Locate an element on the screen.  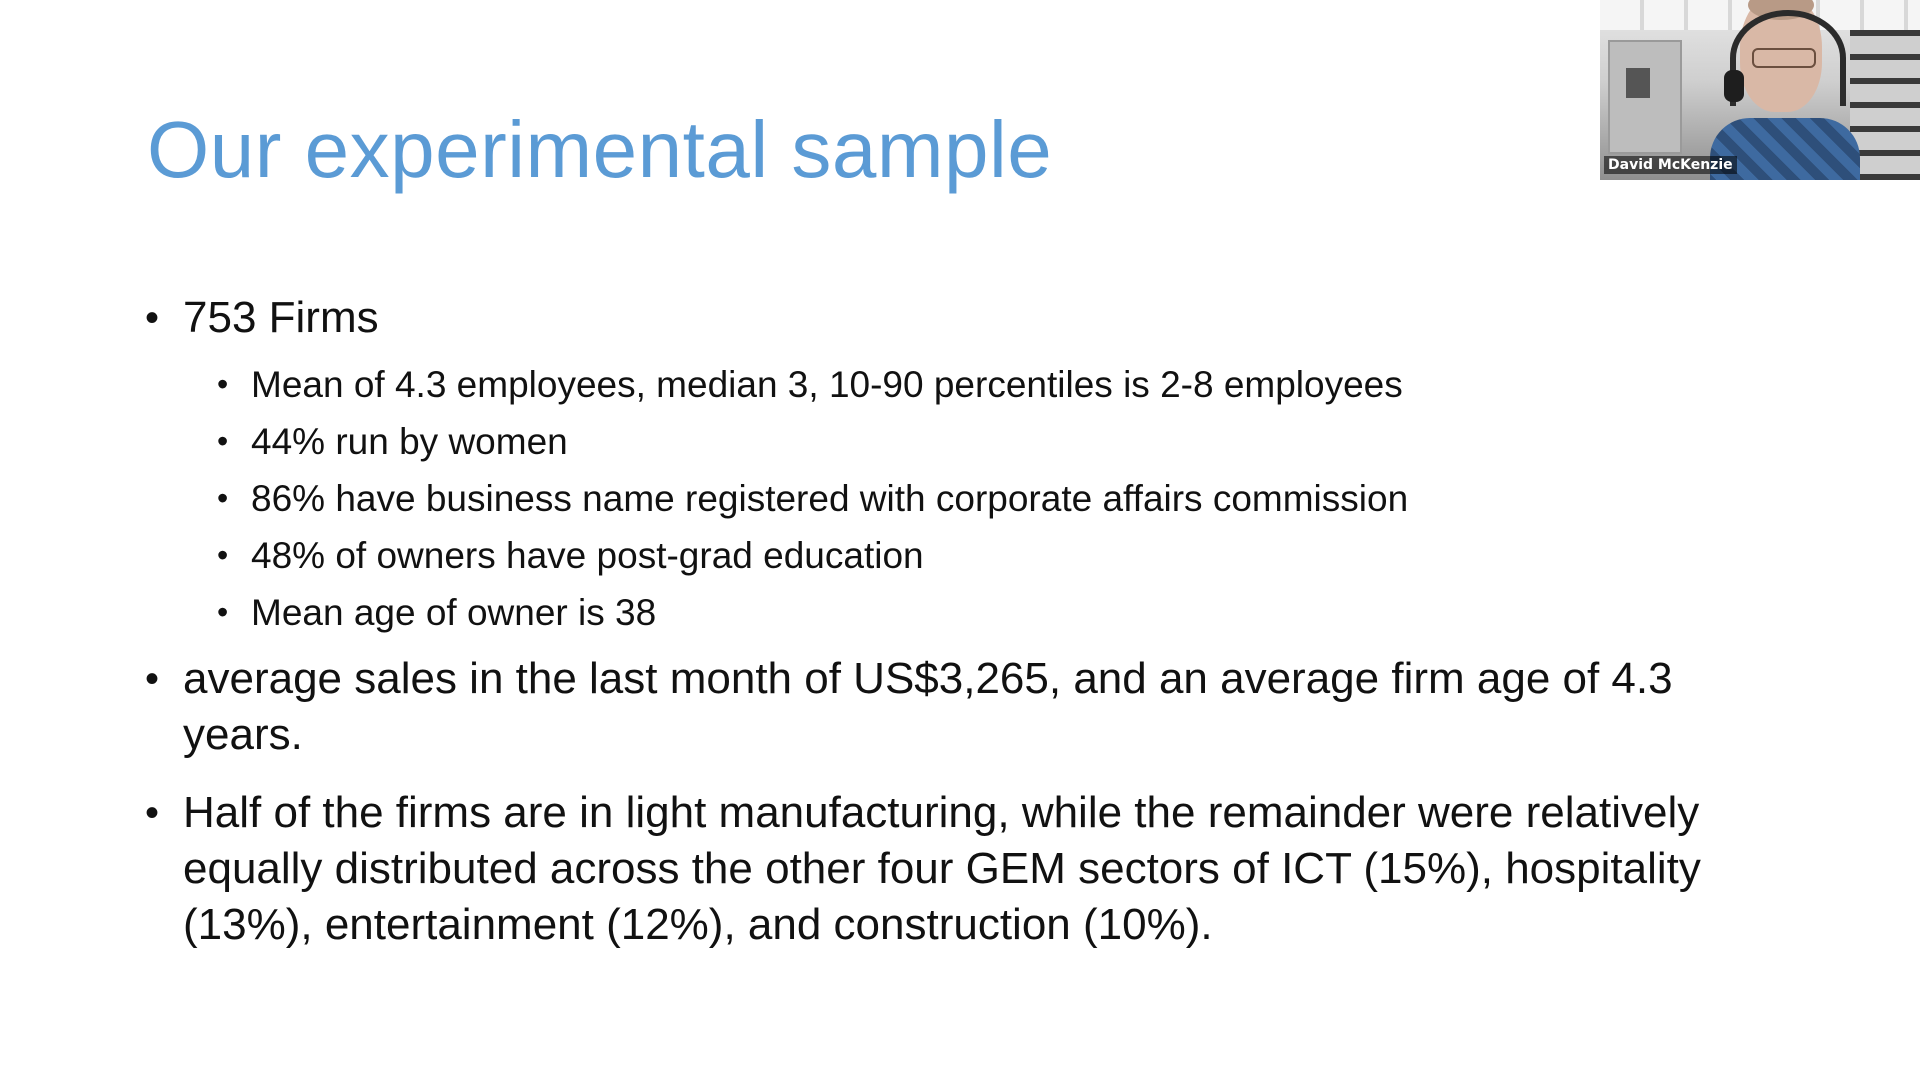
sub-bullet-item: Mean age of owner is 38 is located at coordinates (1001, 612).